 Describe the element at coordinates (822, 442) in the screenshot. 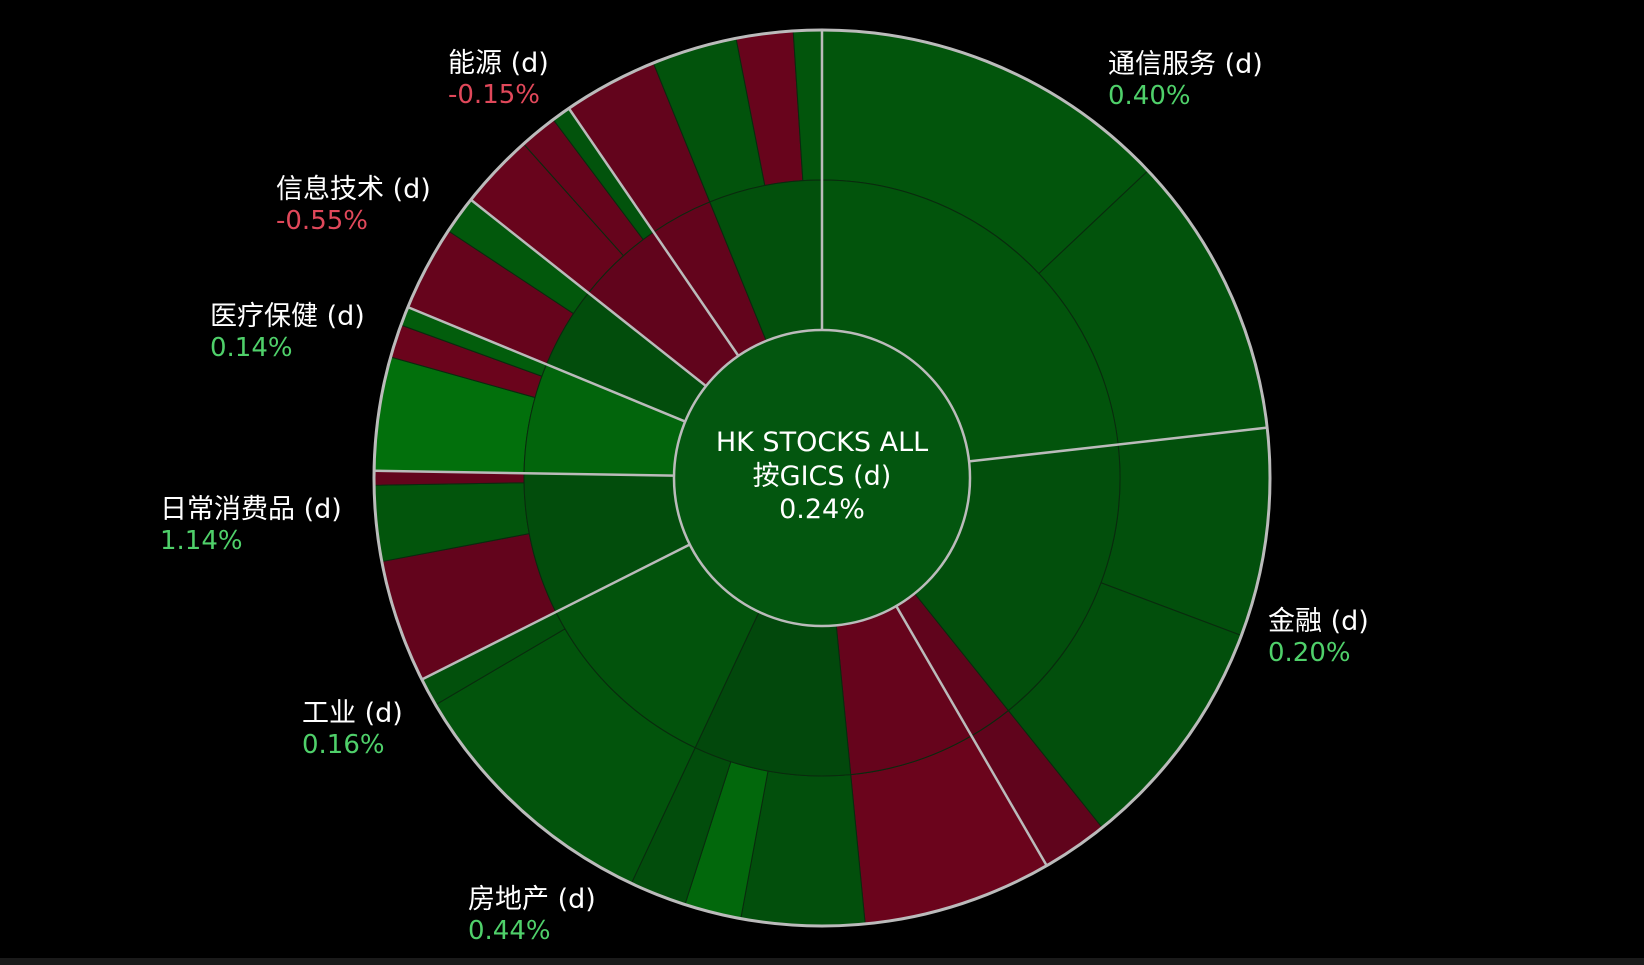

I see `center-title: HK STOCKS ALL` at that location.